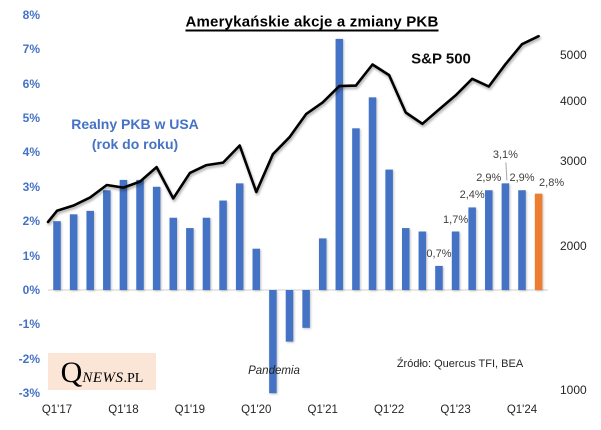 This screenshot has width=601, height=430. Describe the element at coordinates (573, 54) in the screenshot. I see `y-axis-right-tick-label: 5000` at that location.